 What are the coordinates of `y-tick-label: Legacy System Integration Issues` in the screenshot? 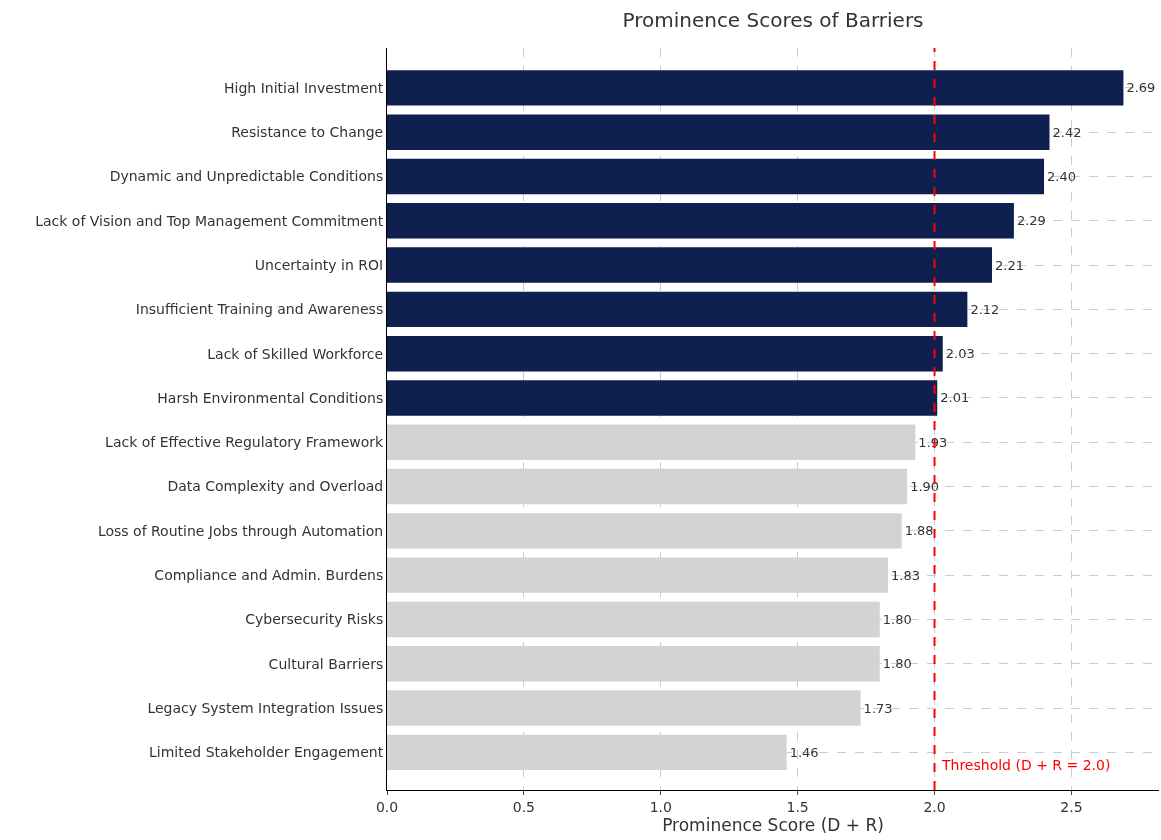 It's located at (265, 707).